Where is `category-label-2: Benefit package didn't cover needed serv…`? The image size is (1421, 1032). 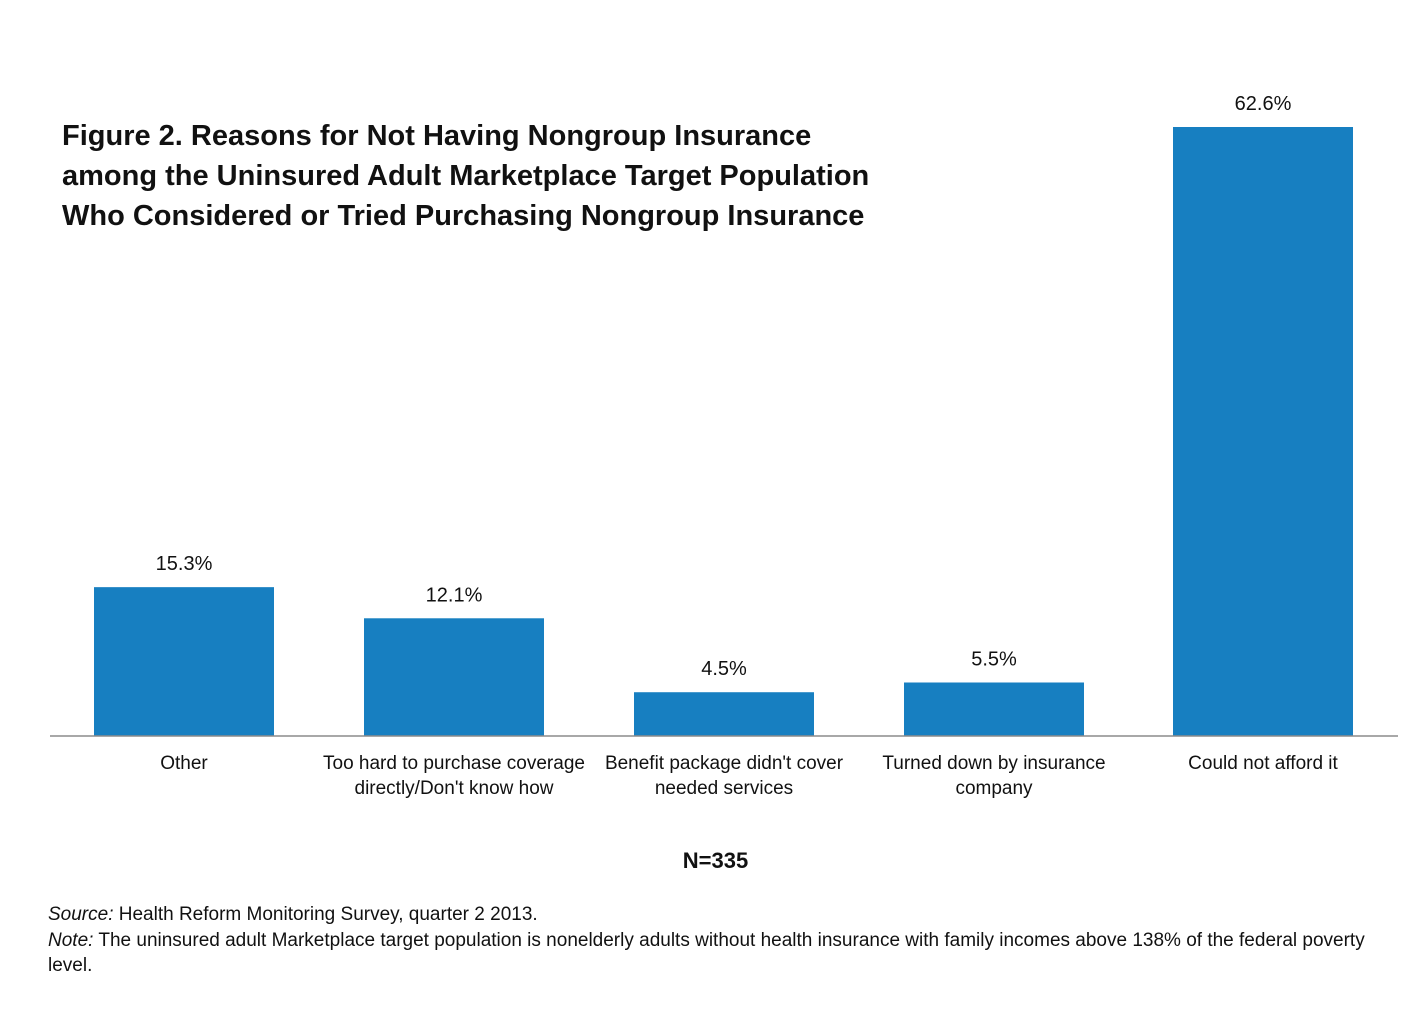 category-label-2: Benefit package didn't cover needed serv… is located at coordinates (724, 776).